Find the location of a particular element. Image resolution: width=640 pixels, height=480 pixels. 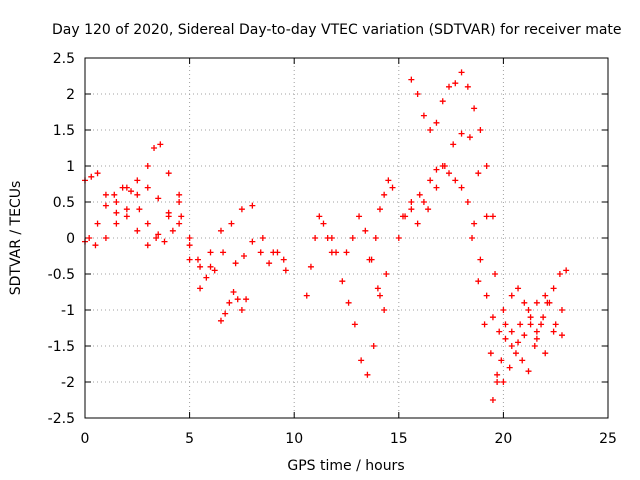

y-tick-labels: -2.5 -2 -1.5 -1 -0.5 0 0.5 1 1.5 2 2.5 is located at coordinates (61, 239).